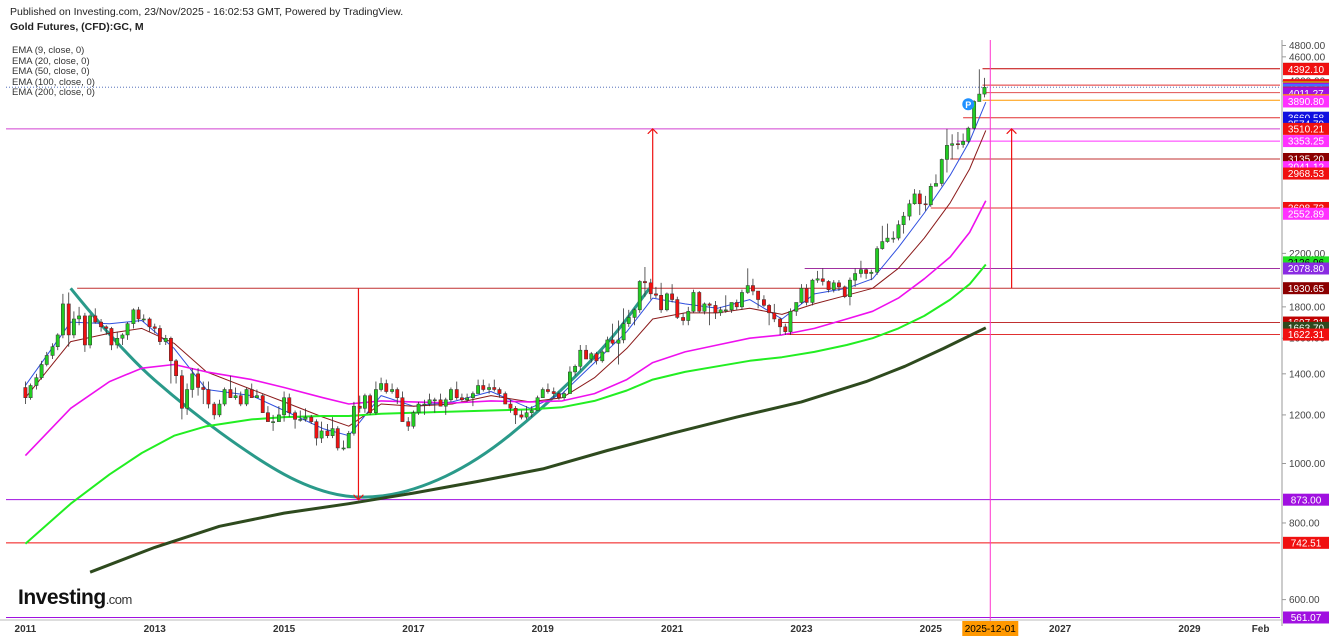 The image size is (1332, 639). I want to click on price-tick-label: 2200.00, so click(1307, 254).